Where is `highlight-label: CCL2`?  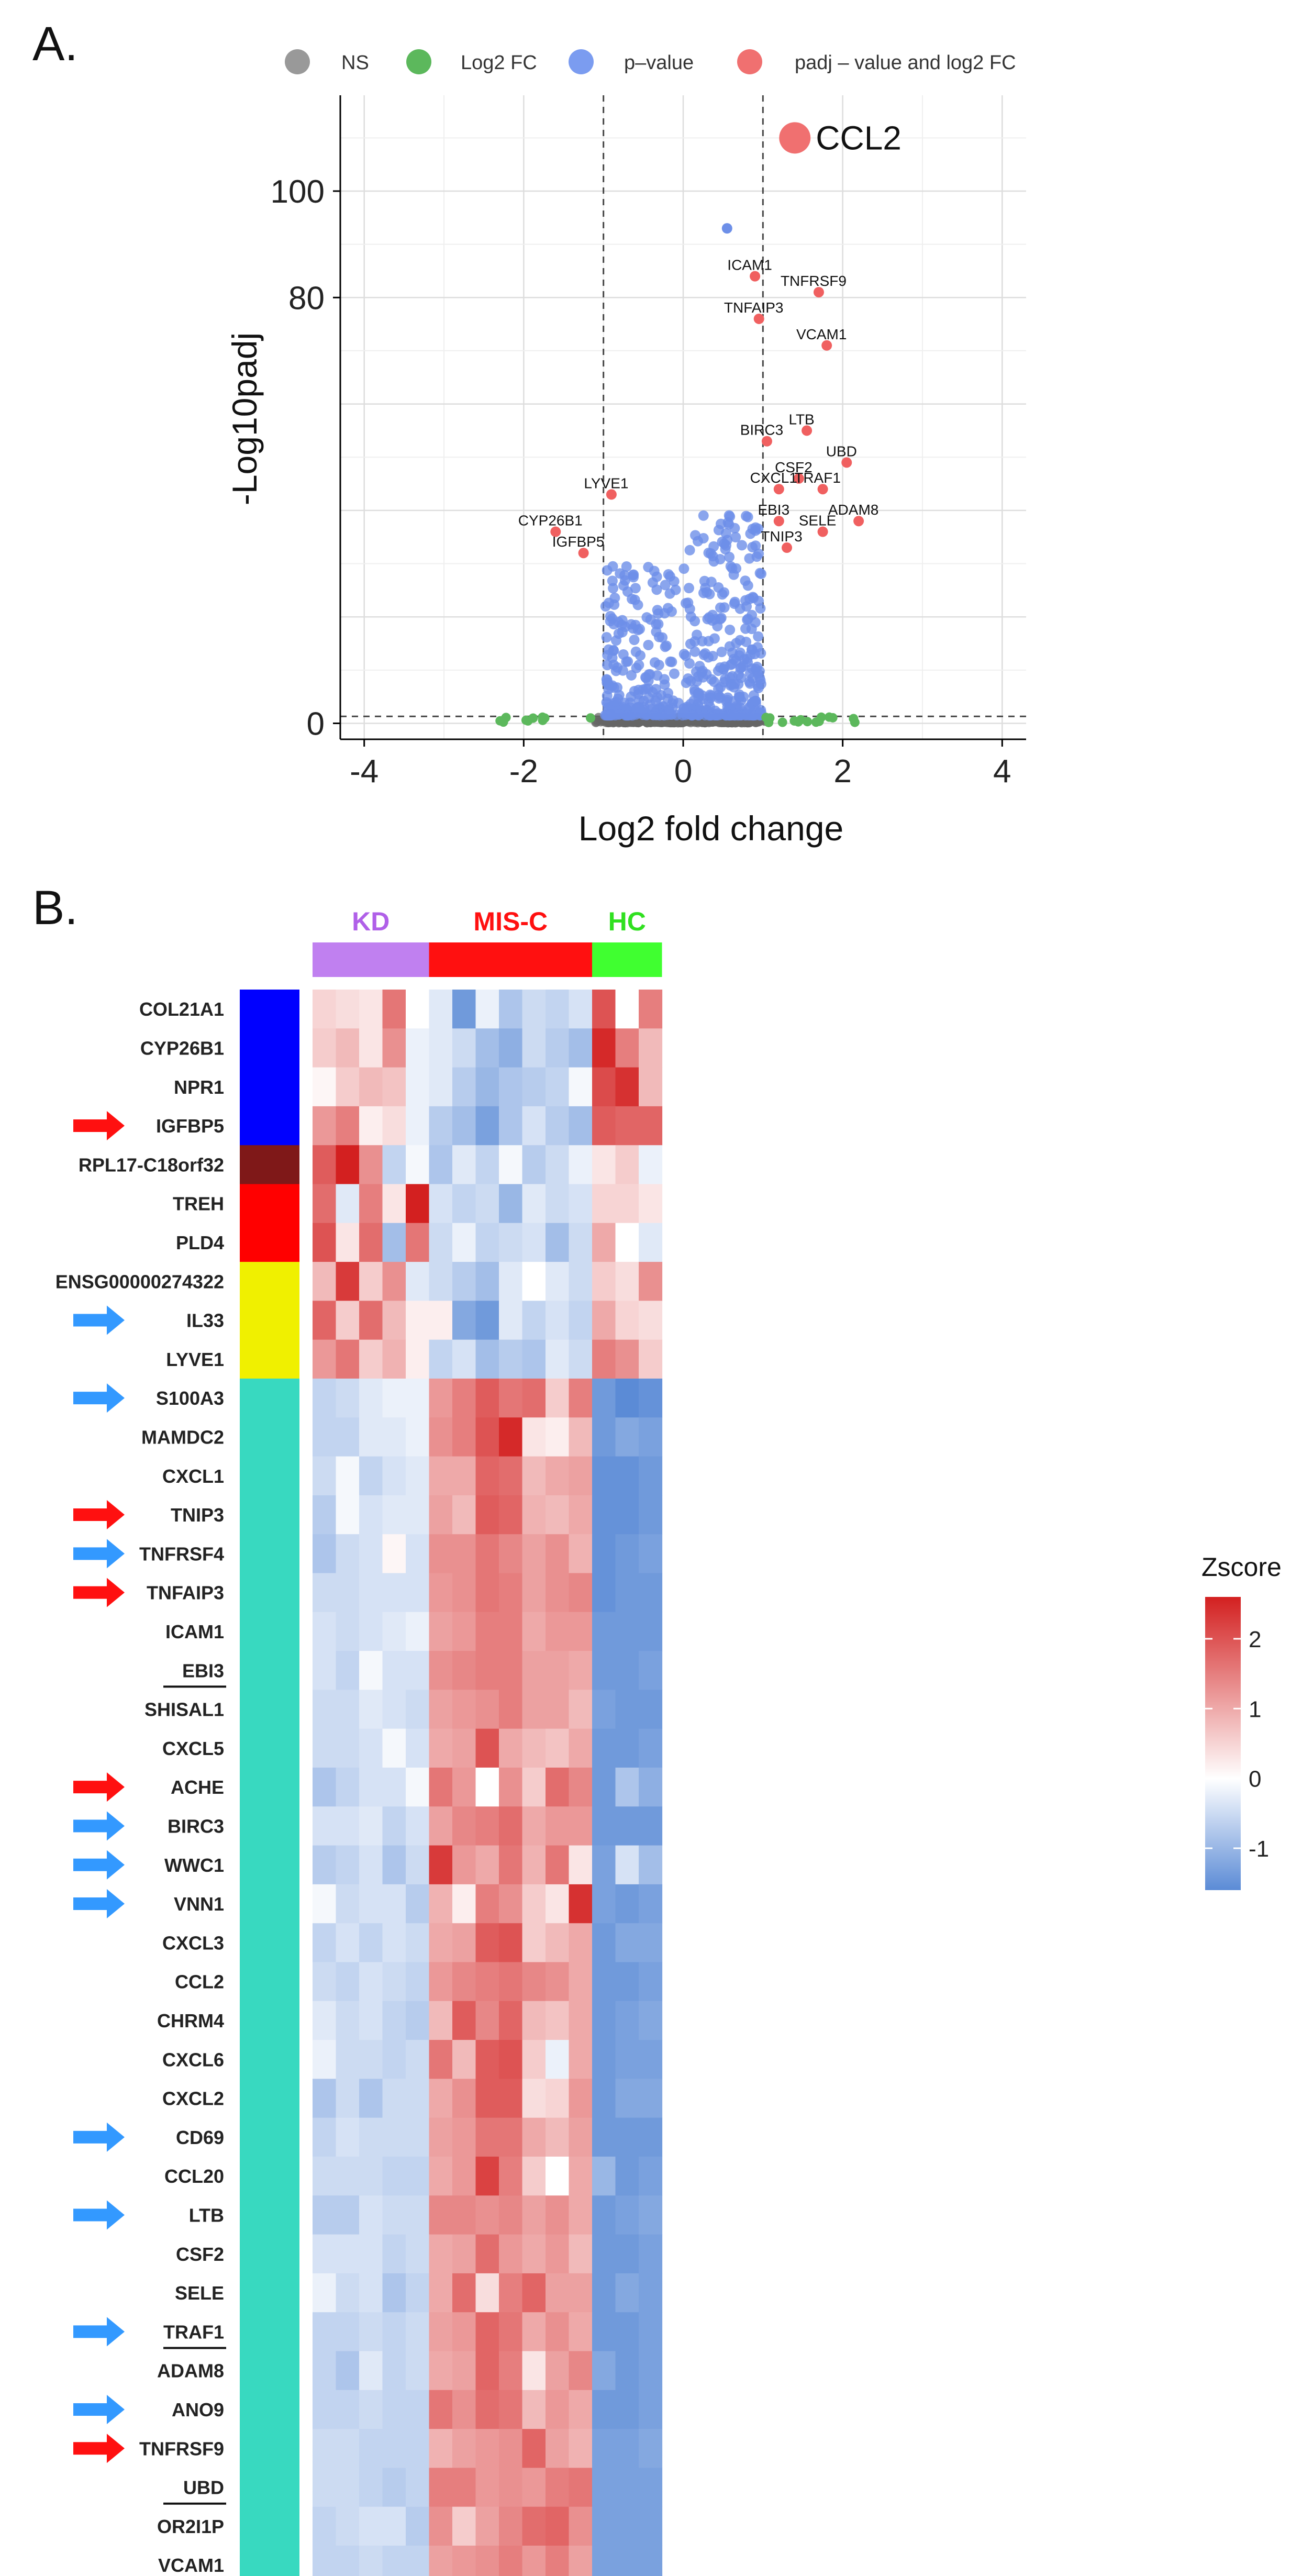 highlight-label: CCL2 is located at coordinates (859, 138).